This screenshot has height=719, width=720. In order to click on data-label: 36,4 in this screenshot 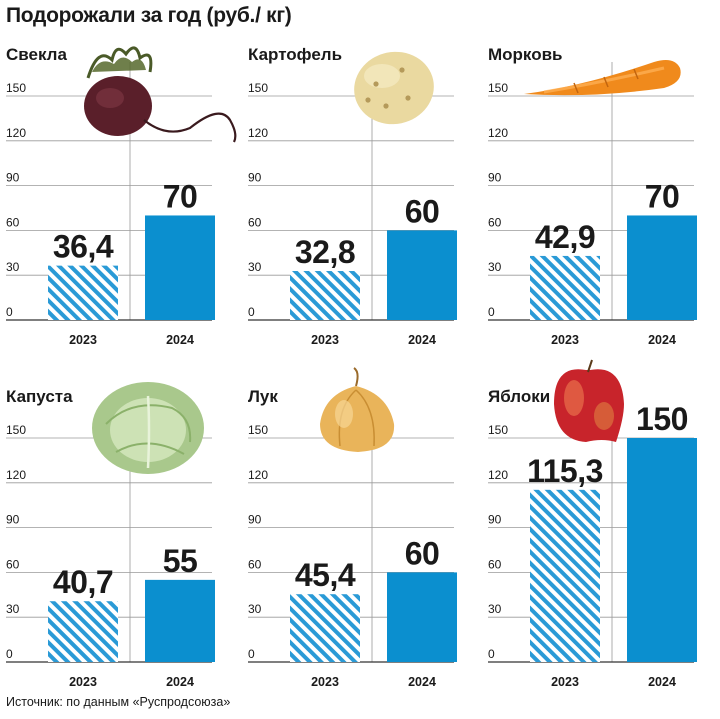, I will do `click(83, 247)`.